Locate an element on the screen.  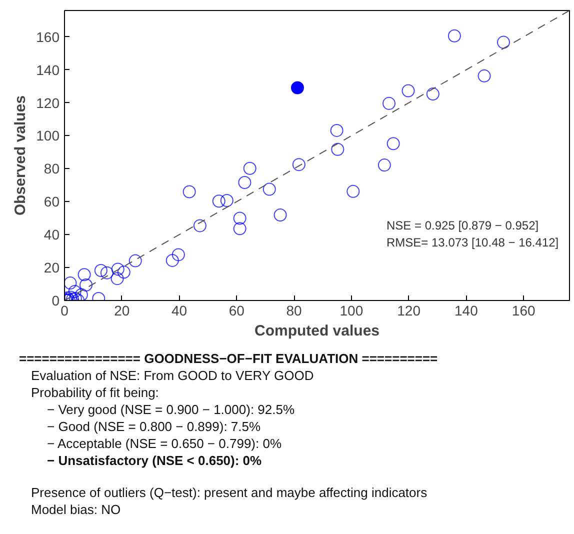
x-tick-label: 60 is located at coordinates (236, 310).